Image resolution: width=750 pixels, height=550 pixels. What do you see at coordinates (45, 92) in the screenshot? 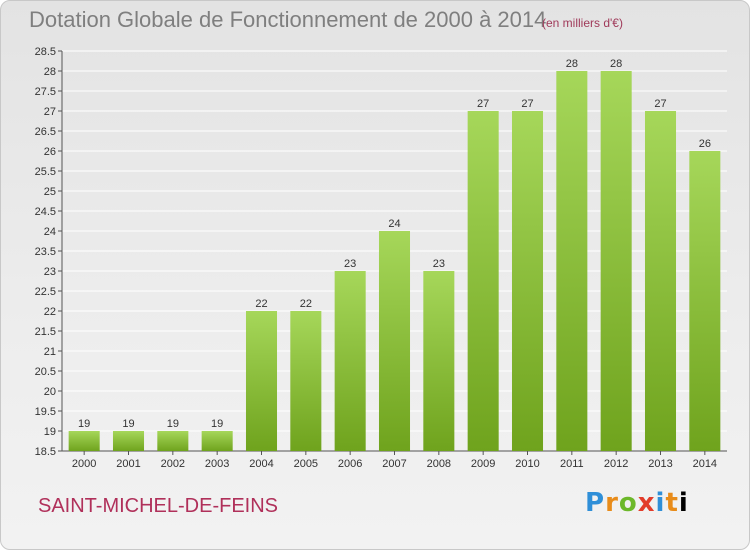
I see `y-tick-label: 27.5` at bounding box center [45, 92].